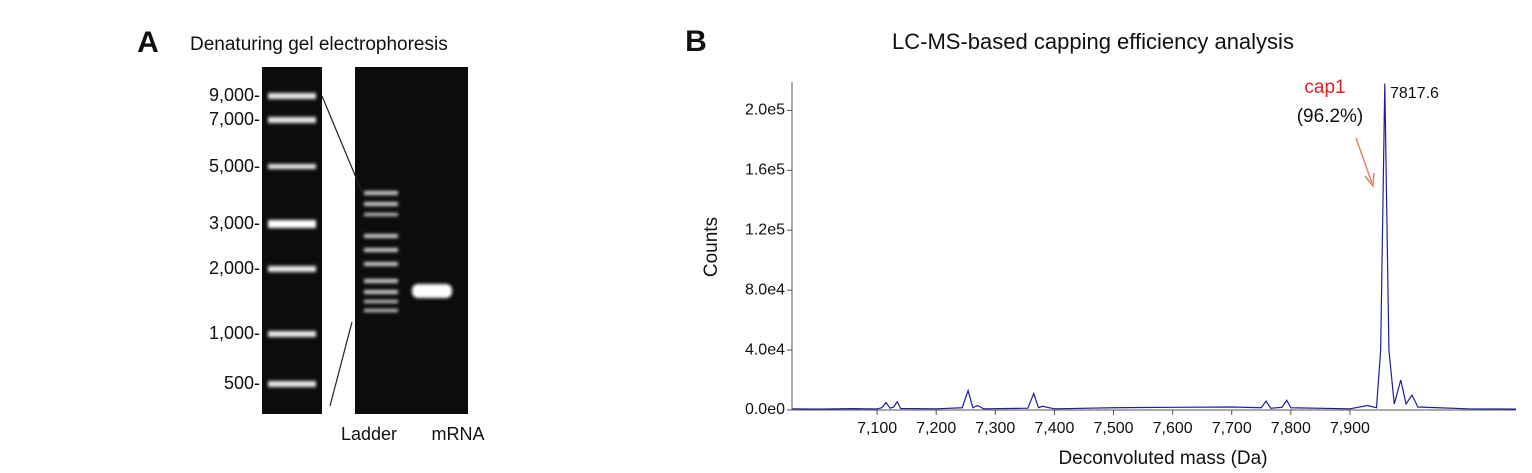  I want to click on y-tick-label: 4.0e4, so click(765, 349).